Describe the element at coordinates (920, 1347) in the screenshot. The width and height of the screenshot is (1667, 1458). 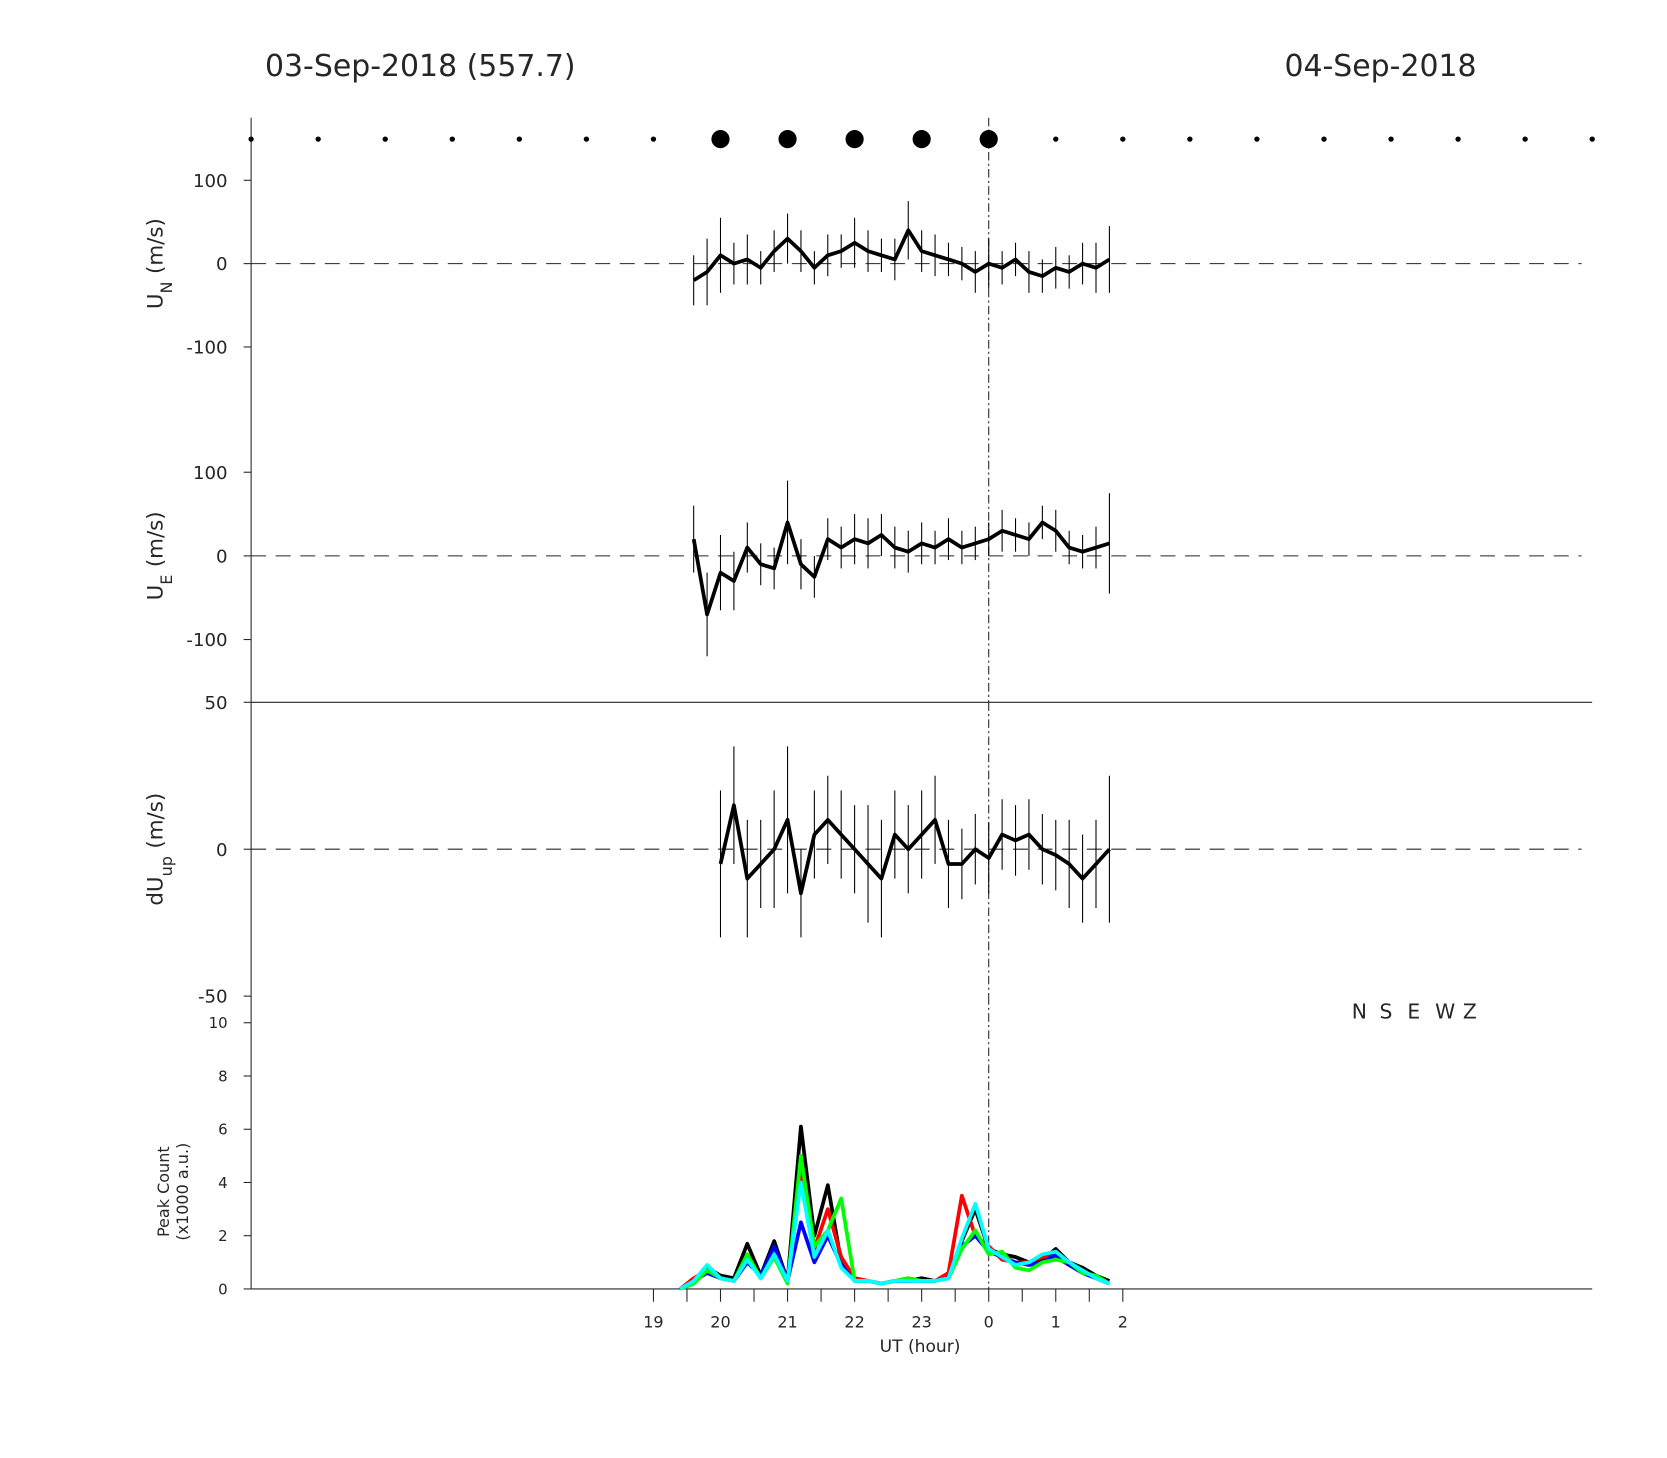
I see `x-axis-label: UT (hour)` at that location.